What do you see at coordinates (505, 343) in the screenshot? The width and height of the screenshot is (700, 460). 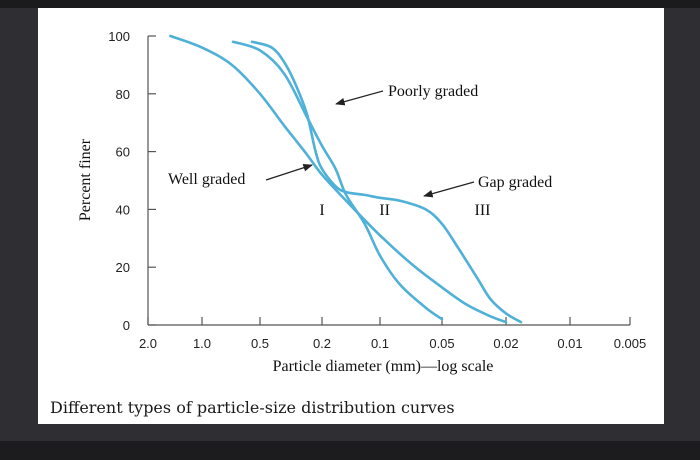 I see `x-tick-label: 0.02` at bounding box center [505, 343].